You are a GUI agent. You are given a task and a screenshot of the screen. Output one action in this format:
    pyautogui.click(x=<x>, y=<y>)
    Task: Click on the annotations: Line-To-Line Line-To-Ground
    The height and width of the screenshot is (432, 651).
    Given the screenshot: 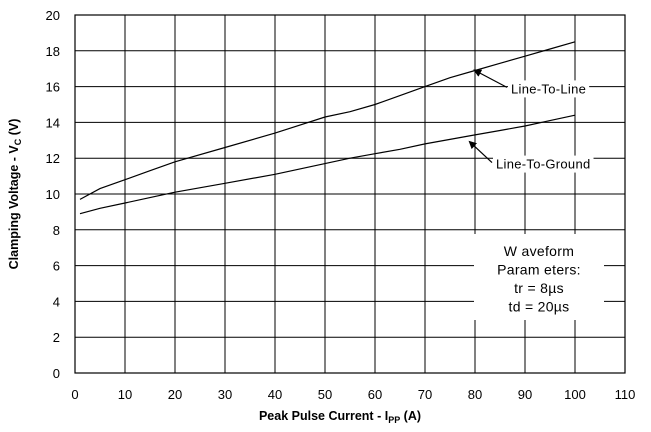 What is the action you would take?
    pyautogui.click(x=531, y=121)
    